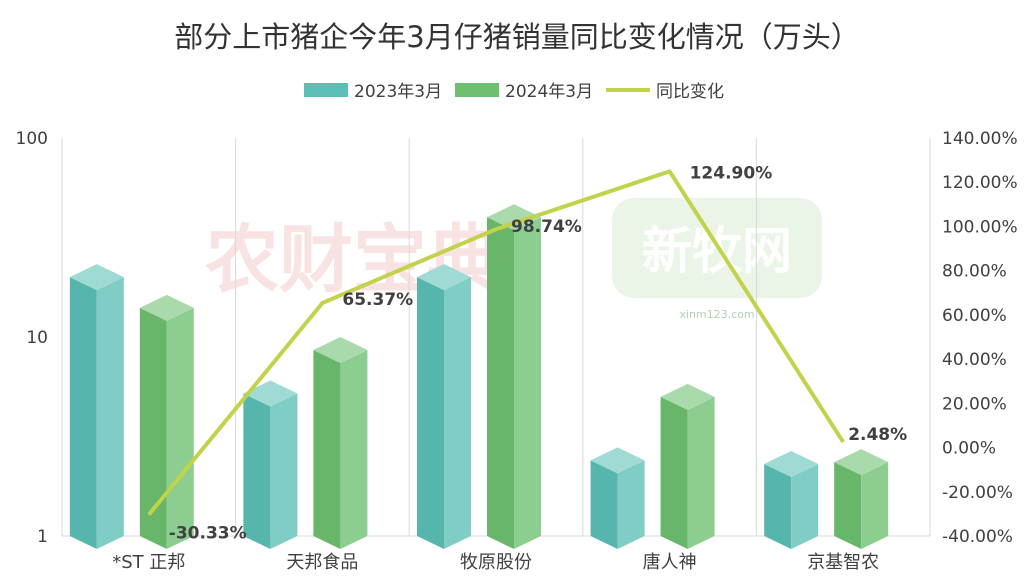 The image size is (1034, 586). I want to click on y-axis-left: 1 10 100, so click(32, 338).